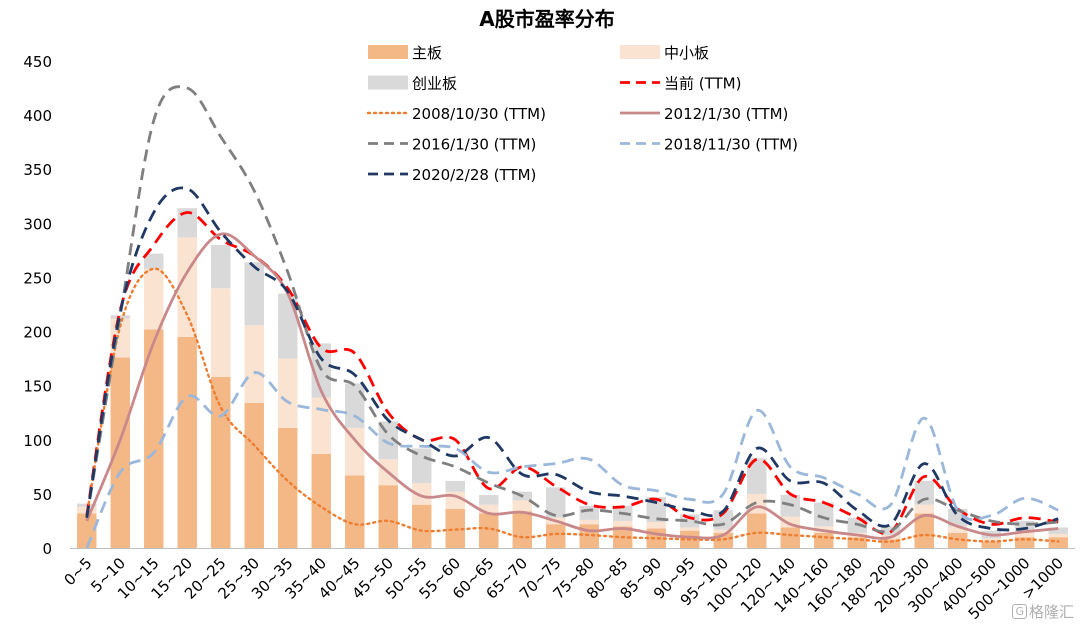 The image size is (1080, 626). I want to click on y-tick-label: 150, so click(37, 387).